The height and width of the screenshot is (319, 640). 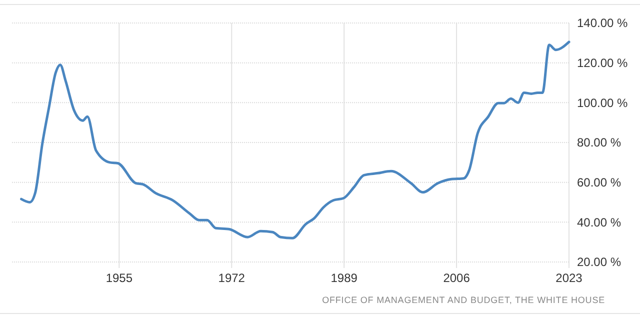 What do you see at coordinates (119, 278) in the screenshot?
I see `x-tick-label: 1955` at bounding box center [119, 278].